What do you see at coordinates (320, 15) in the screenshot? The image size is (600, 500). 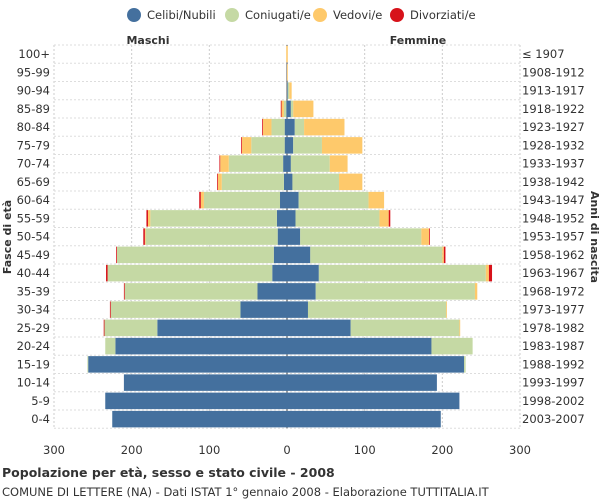 I see `legend-swatch-vedovi` at bounding box center [320, 15].